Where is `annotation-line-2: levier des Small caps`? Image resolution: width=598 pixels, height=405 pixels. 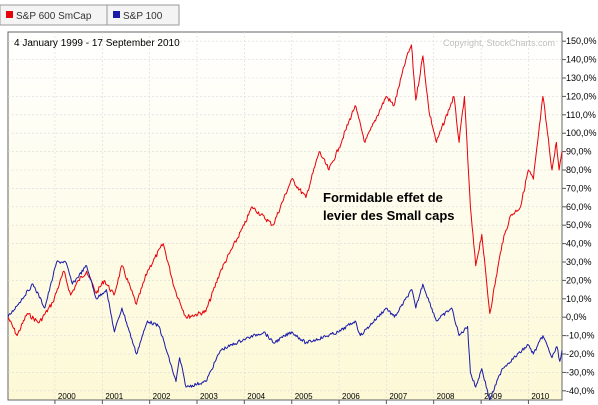 annotation-line-2: levier des Small caps is located at coordinates (389, 215).